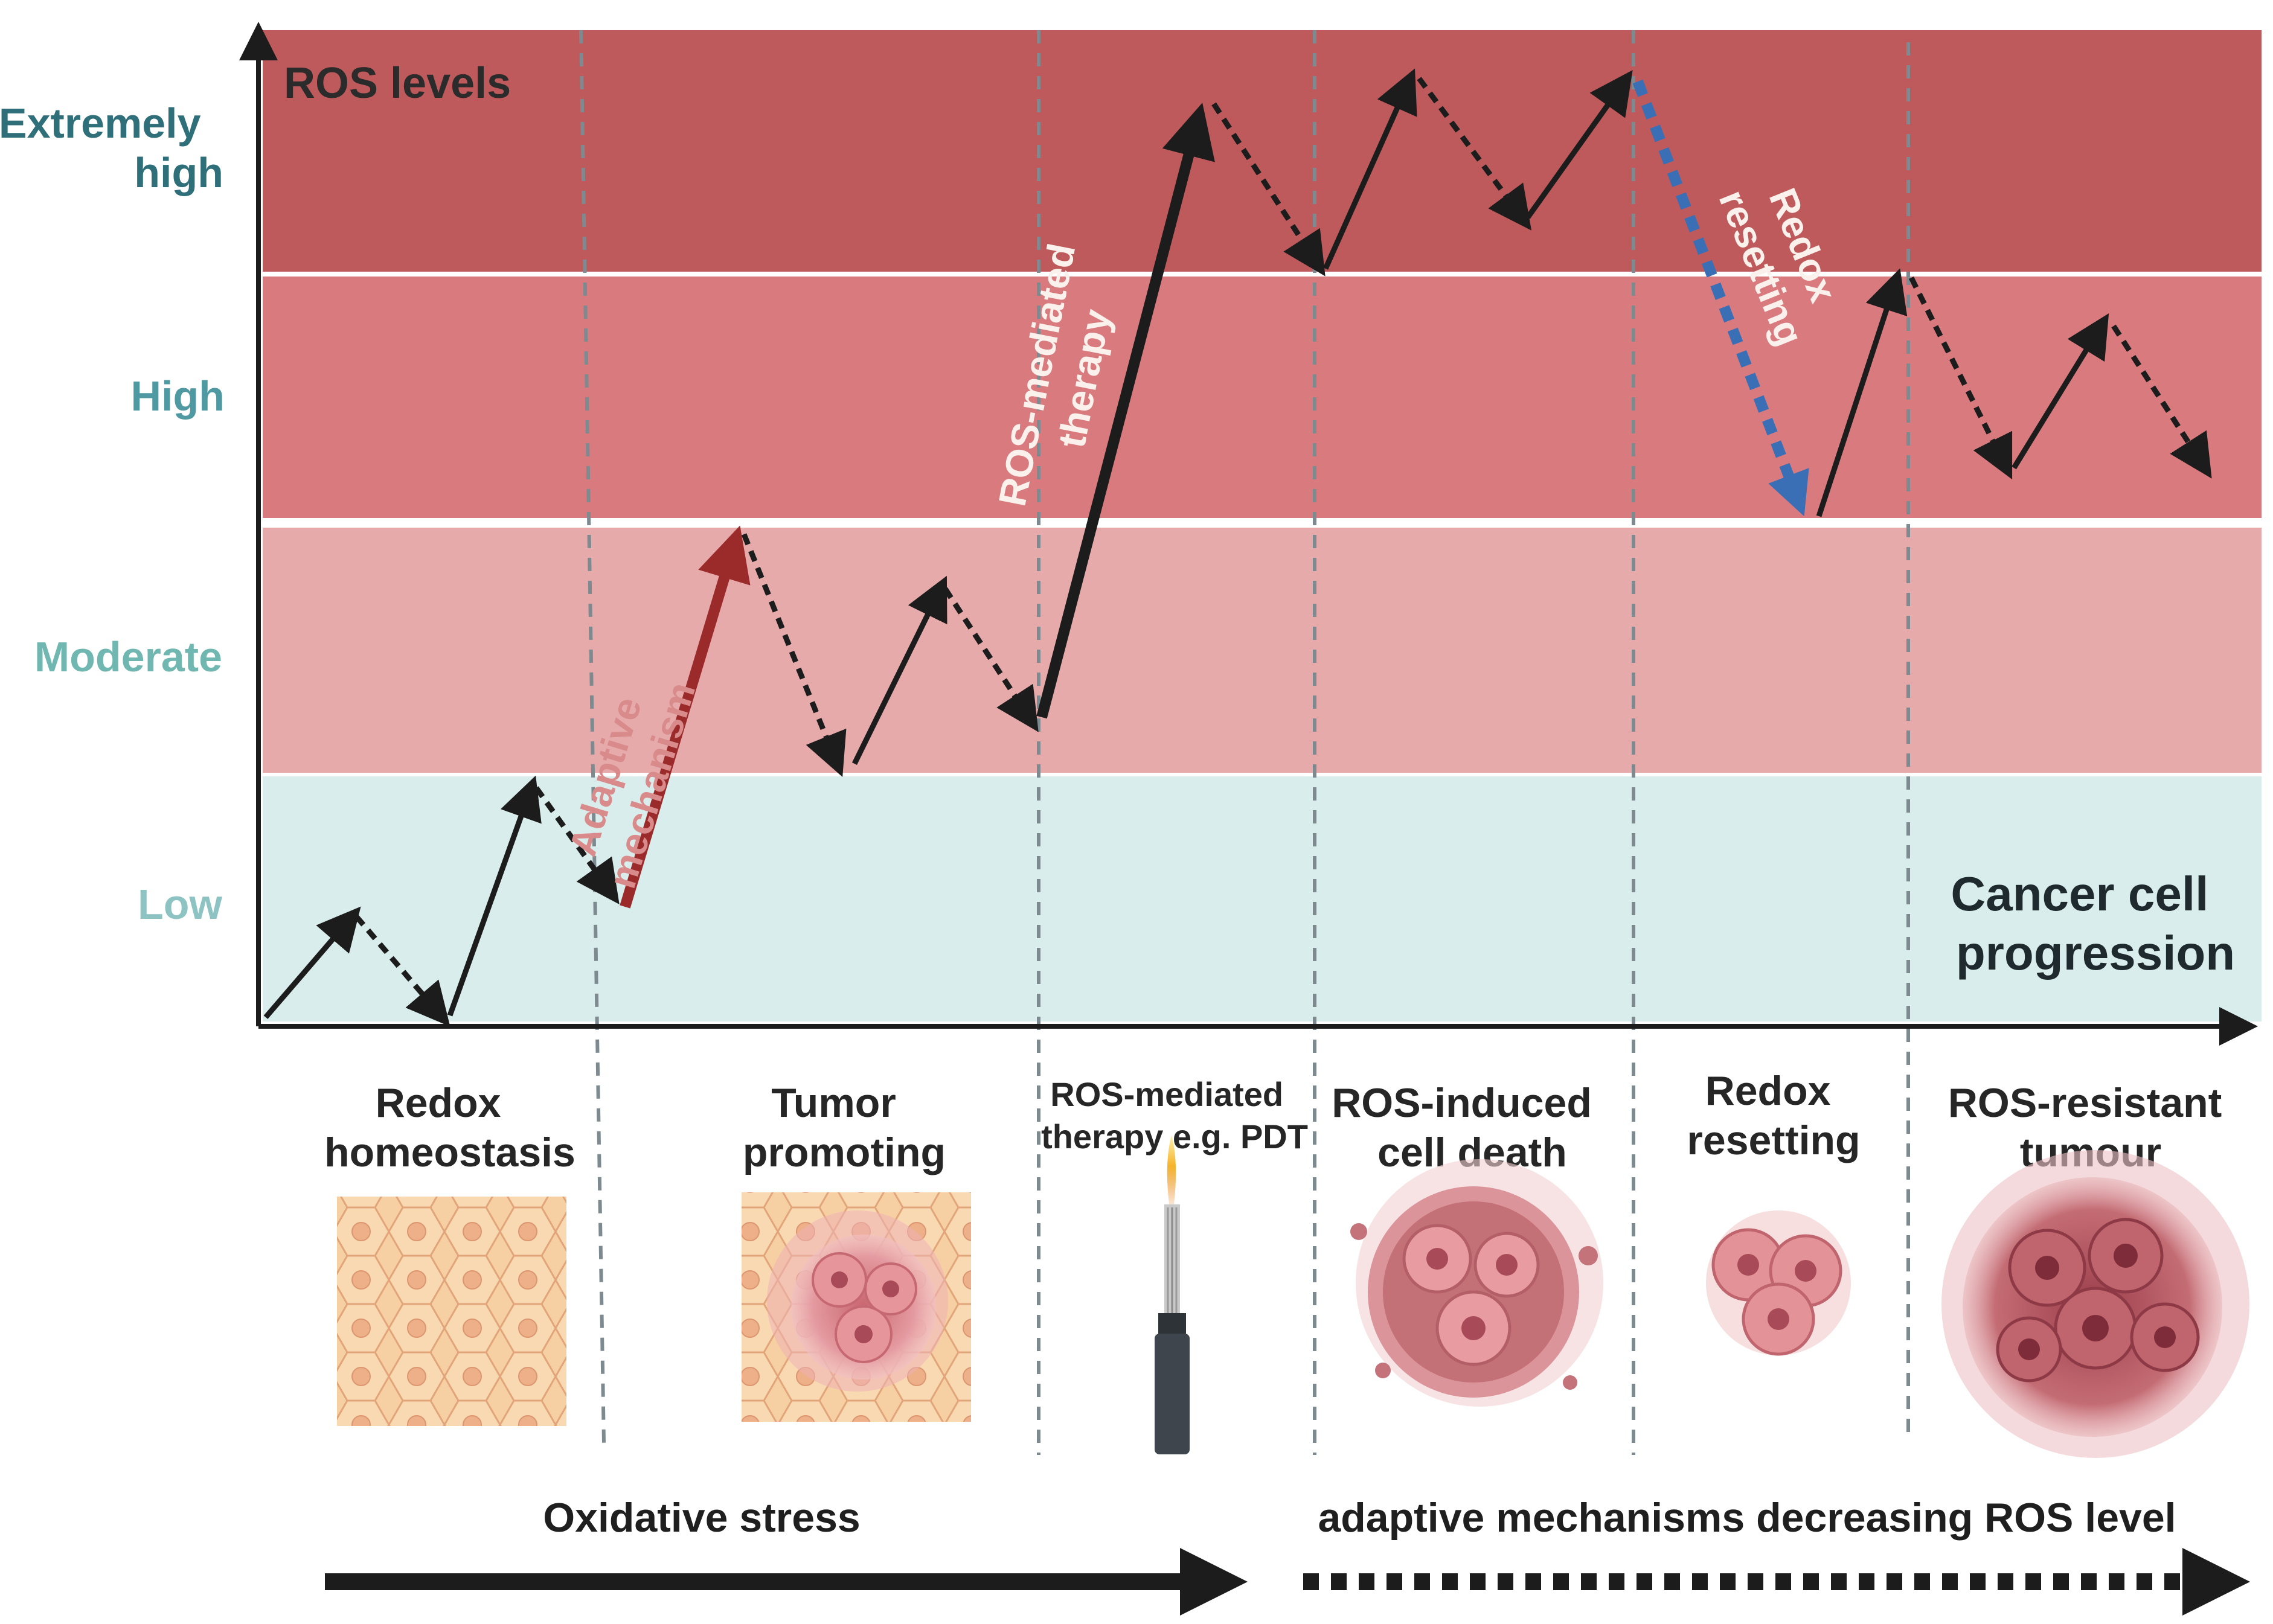  I want to click on band-moderate, so click(1262, 650).